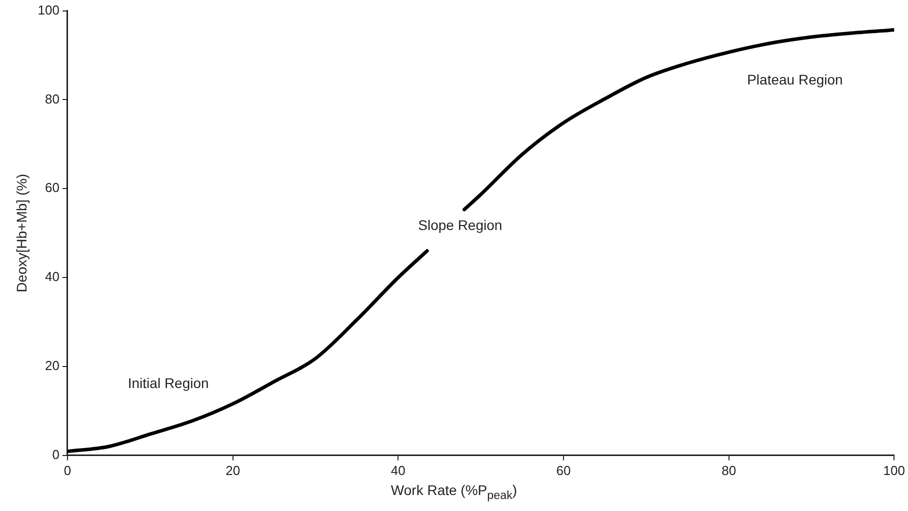 This screenshot has height=511, width=908. What do you see at coordinates (52, 188) in the screenshot?
I see `y-tick-label: 60` at bounding box center [52, 188].